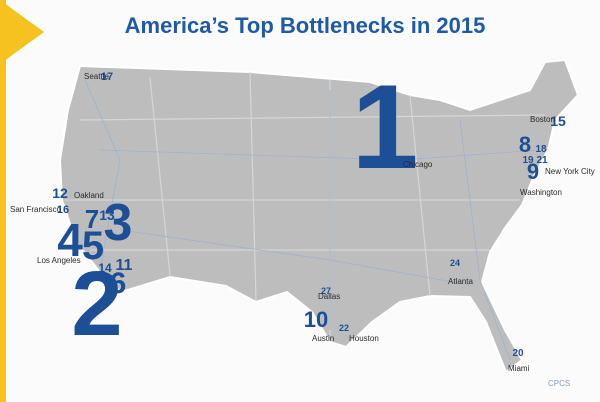 The width and height of the screenshot is (600, 402). Describe the element at coordinates (105, 268) in the screenshot. I see `rank-label: 14` at that location.